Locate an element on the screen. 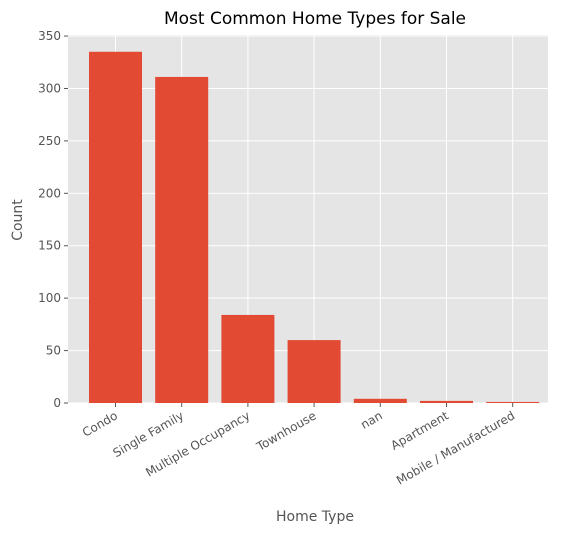  x-tick-label: Apartment is located at coordinates (419, 430).